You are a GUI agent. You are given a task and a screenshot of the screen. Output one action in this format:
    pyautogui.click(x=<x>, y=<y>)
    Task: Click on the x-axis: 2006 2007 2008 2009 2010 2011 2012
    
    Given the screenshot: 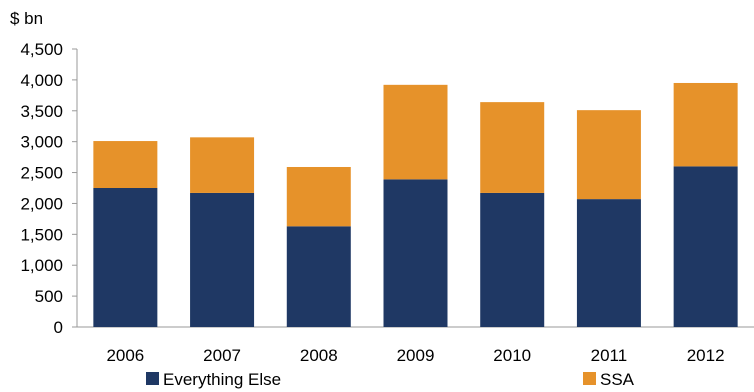 What is the action you would take?
    pyautogui.click(x=415, y=345)
    